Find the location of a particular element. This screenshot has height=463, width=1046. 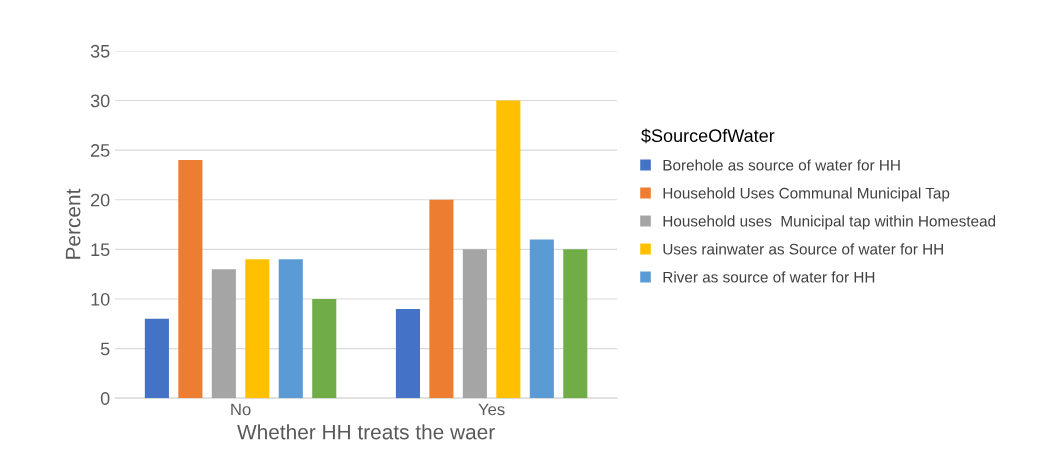

y-tick-label: 10 is located at coordinates (100, 299).